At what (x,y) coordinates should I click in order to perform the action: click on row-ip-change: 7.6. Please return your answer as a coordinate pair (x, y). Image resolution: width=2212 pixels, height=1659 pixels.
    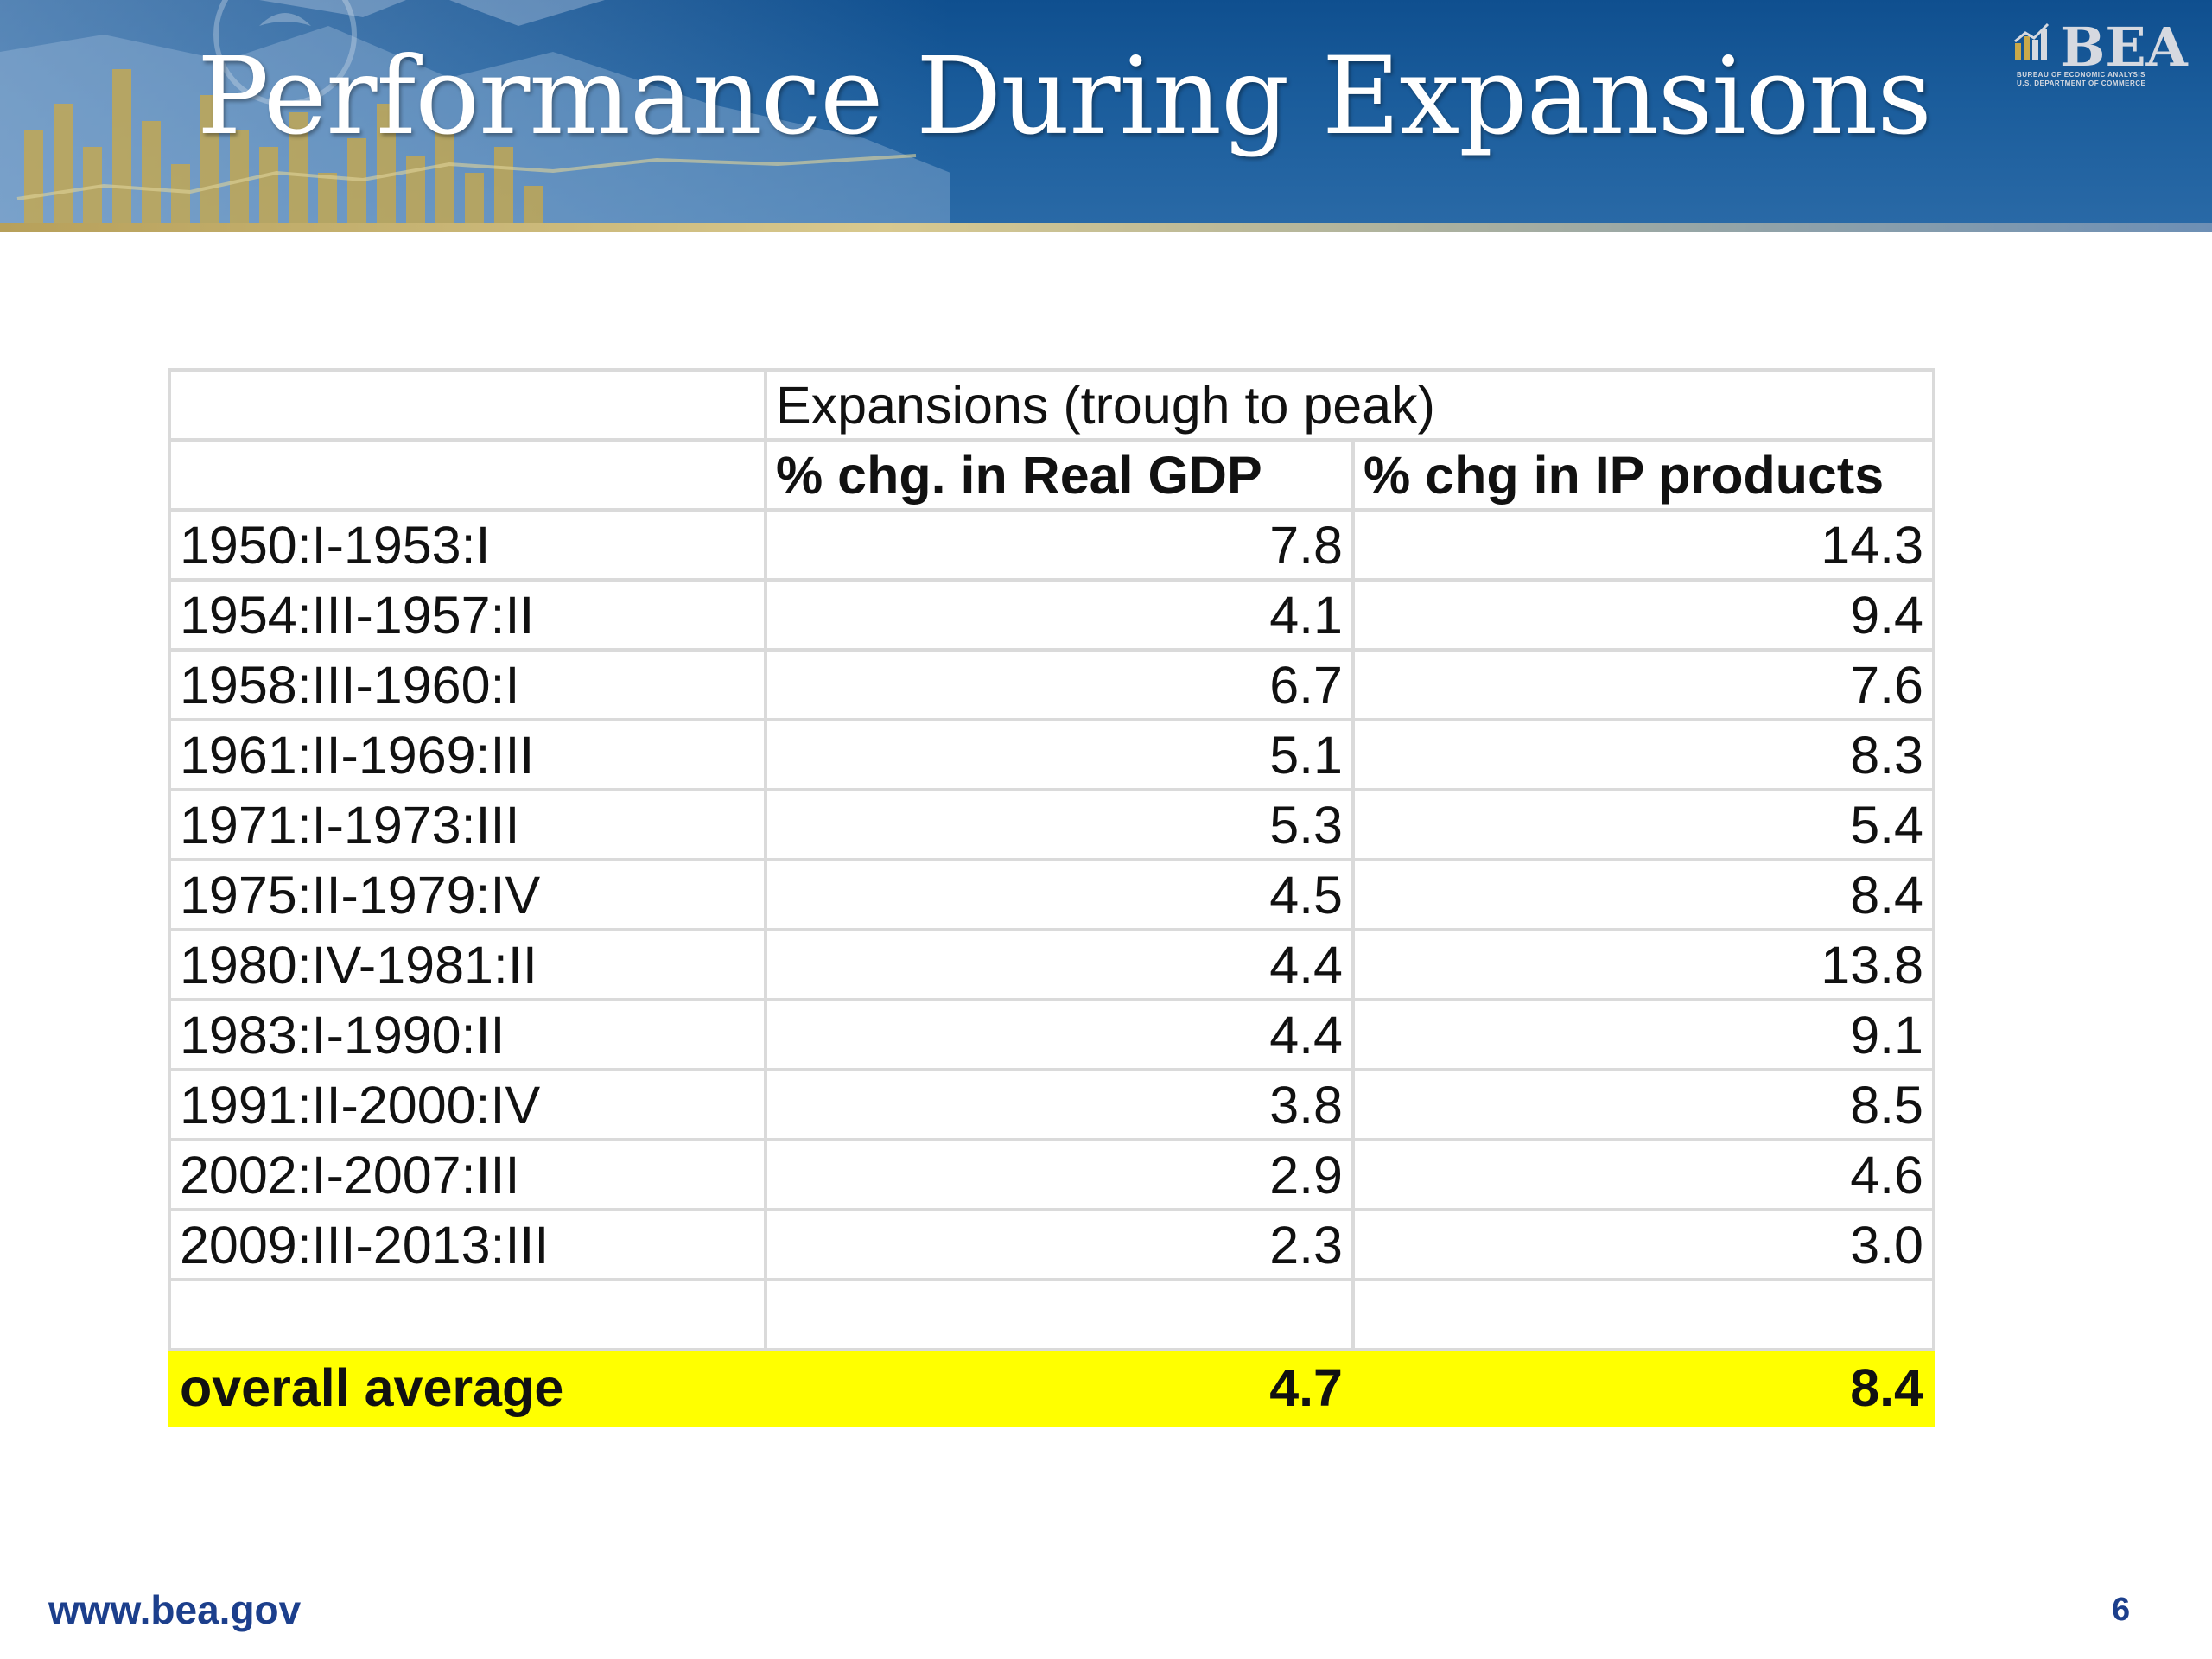
    Looking at the image, I should click on (1643, 684).